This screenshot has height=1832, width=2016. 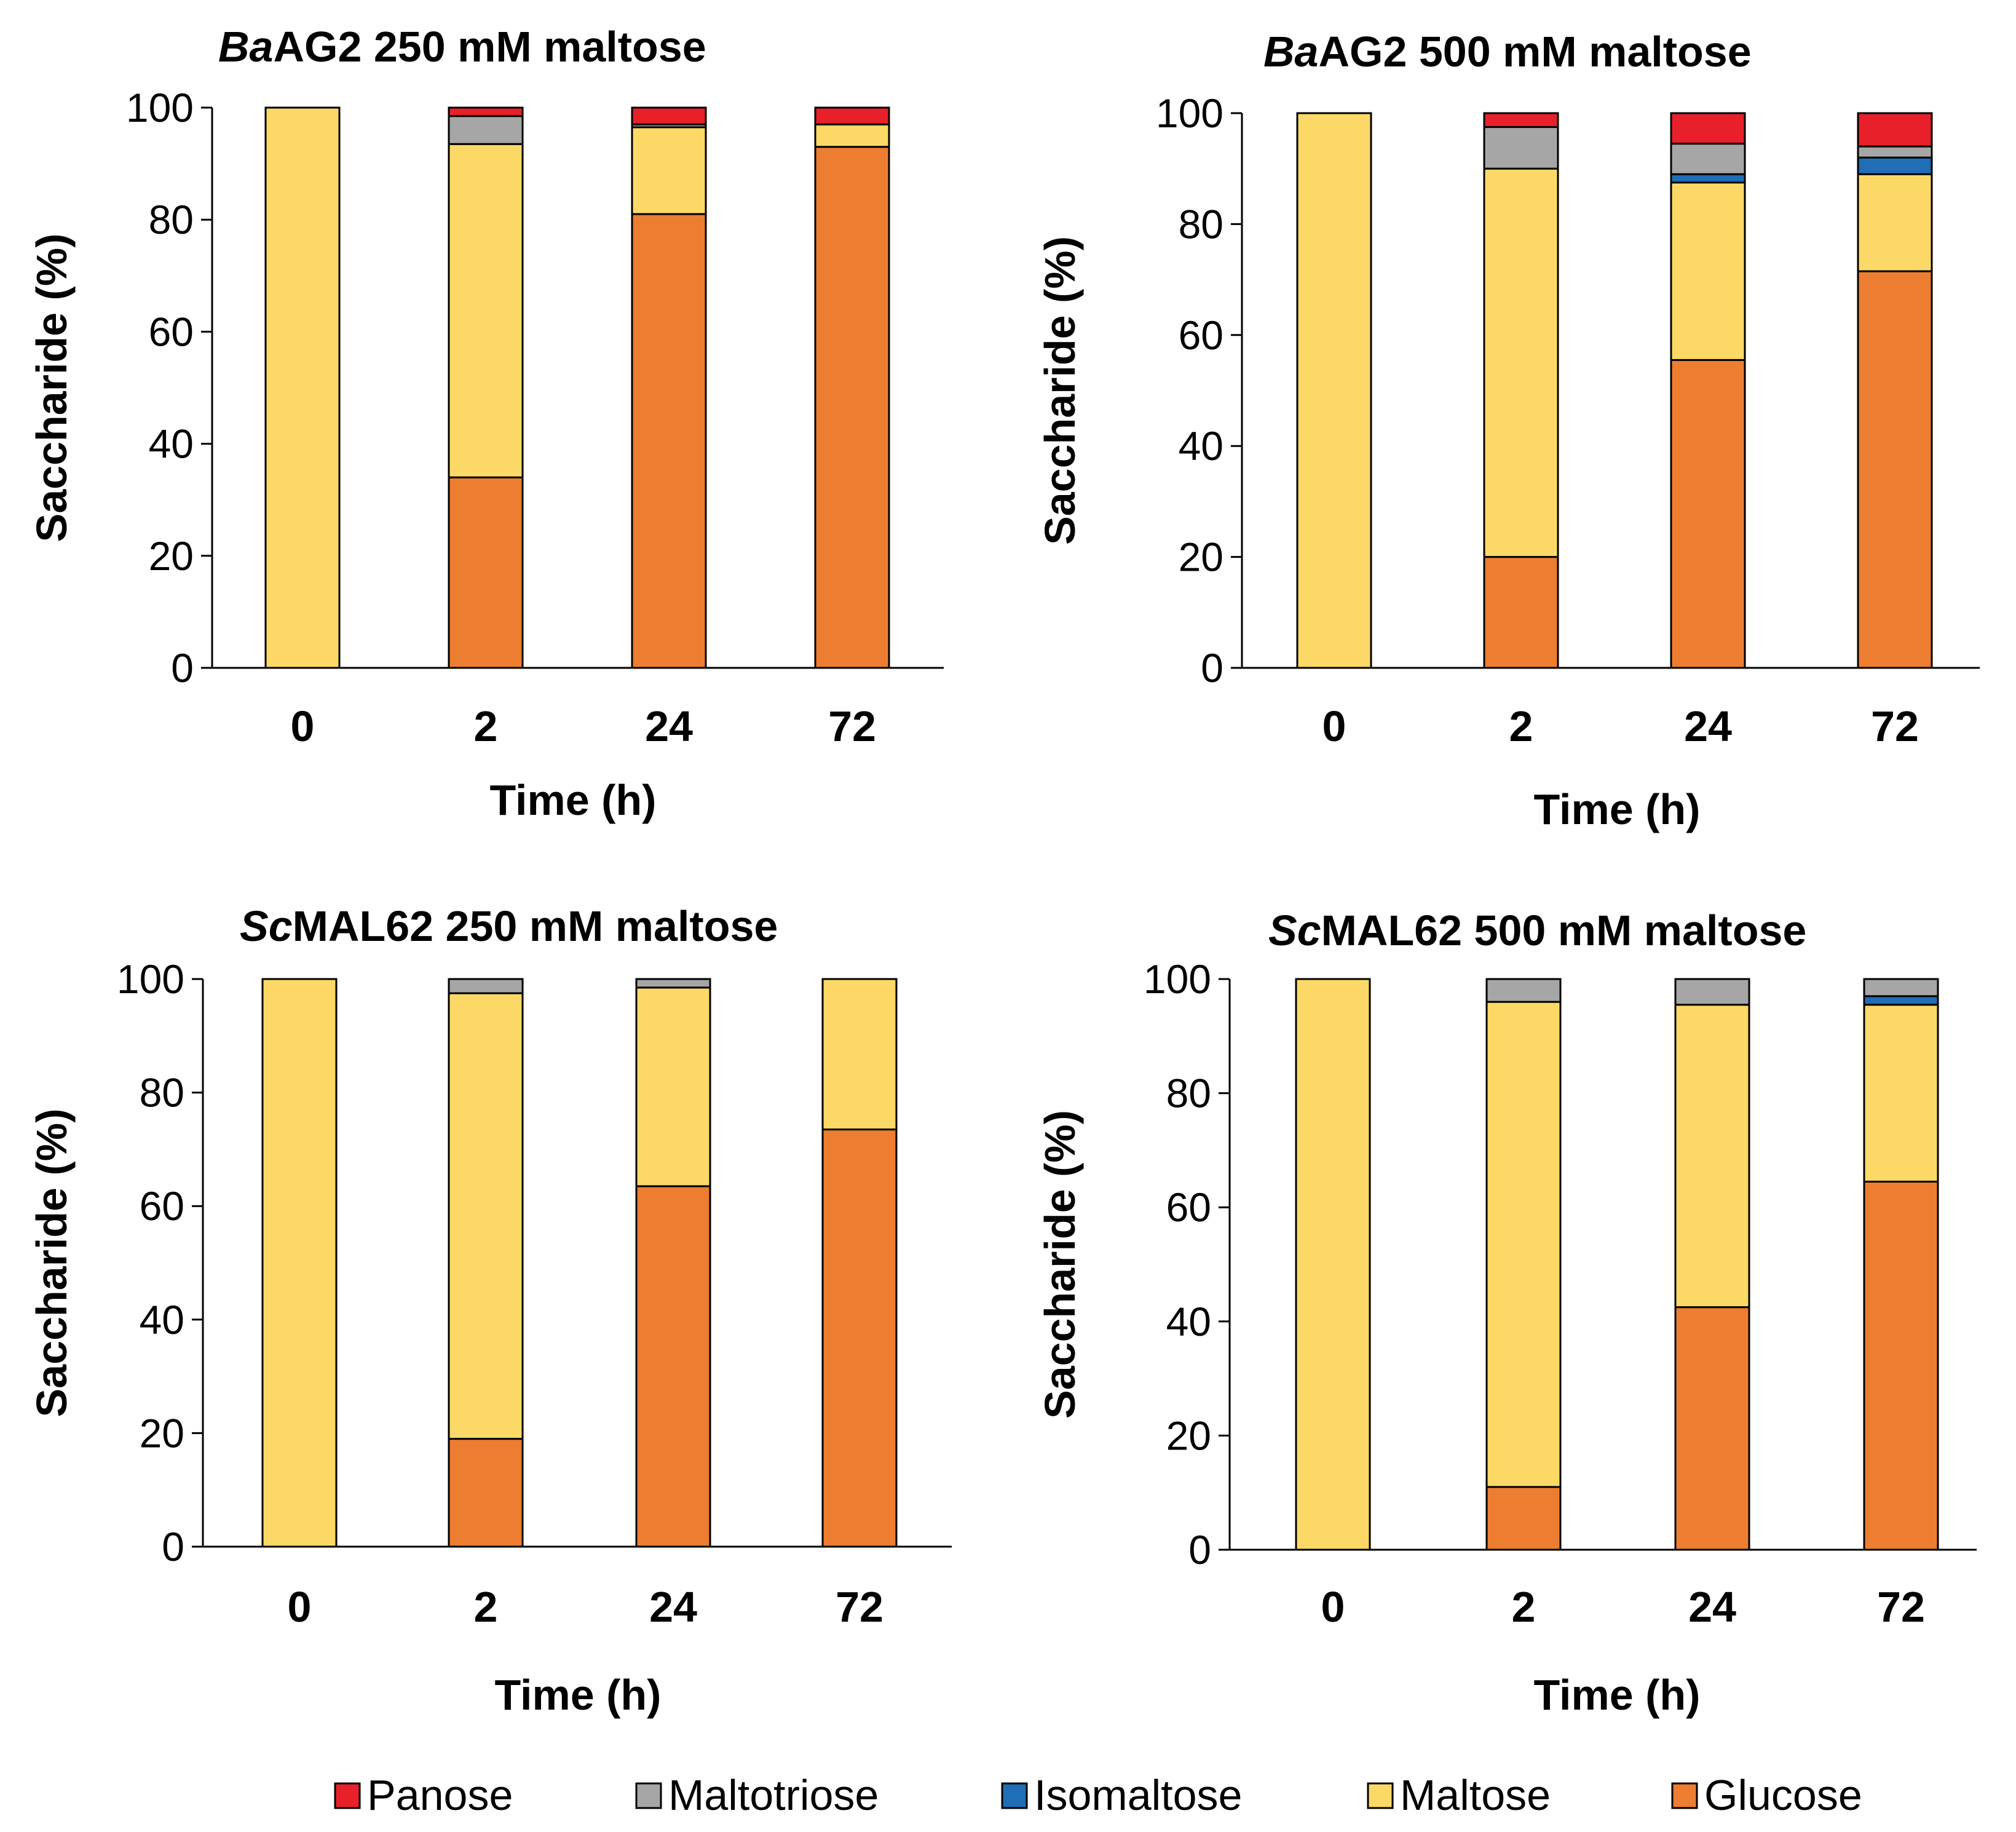 What do you see at coordinates (348, 1795) in the screenshot?
I see `legend-swatch-panose` at bounding box center [348, 1795].